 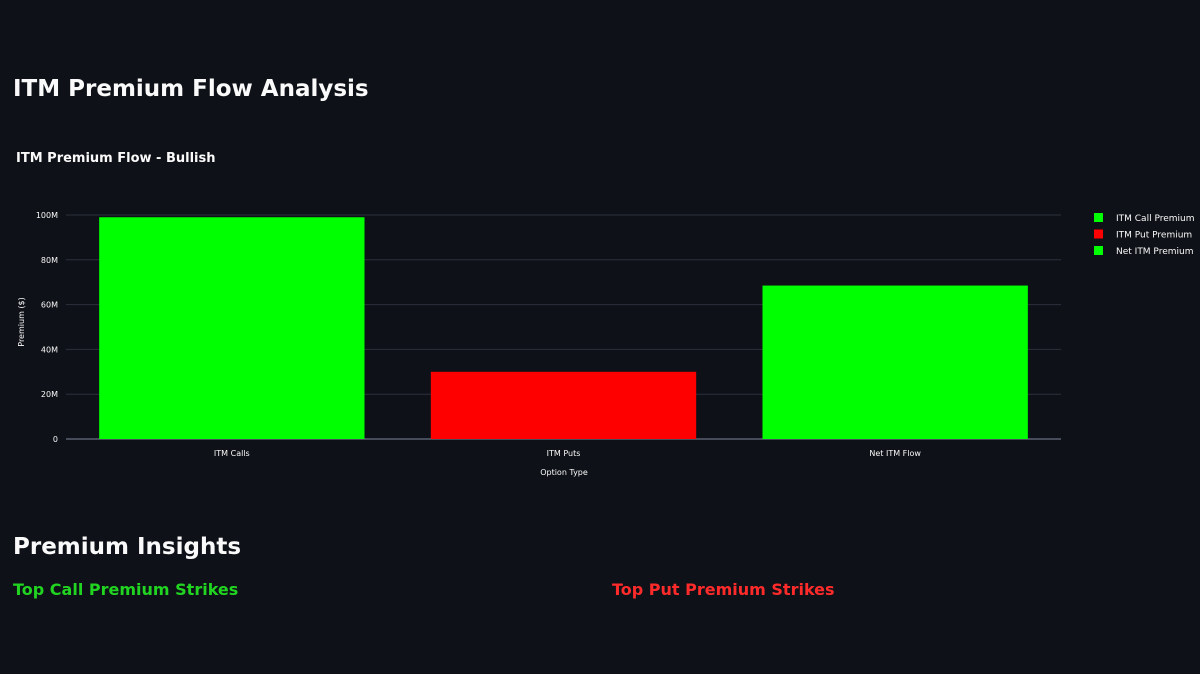 What do you see at coordinates (564, 472) in the screenshot?
I see `x-axis-label: Option Type` at bounding box center [564, 472].